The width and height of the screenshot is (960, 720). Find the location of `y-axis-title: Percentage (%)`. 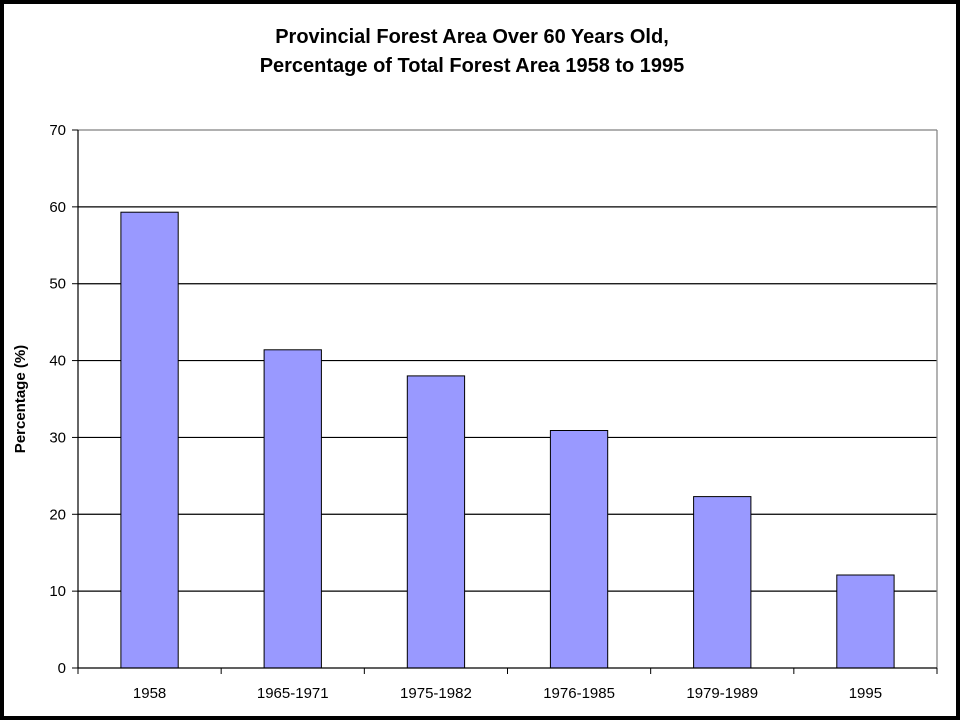

y-axis-title: Percentage (%) is located at coordinates (20, 399).